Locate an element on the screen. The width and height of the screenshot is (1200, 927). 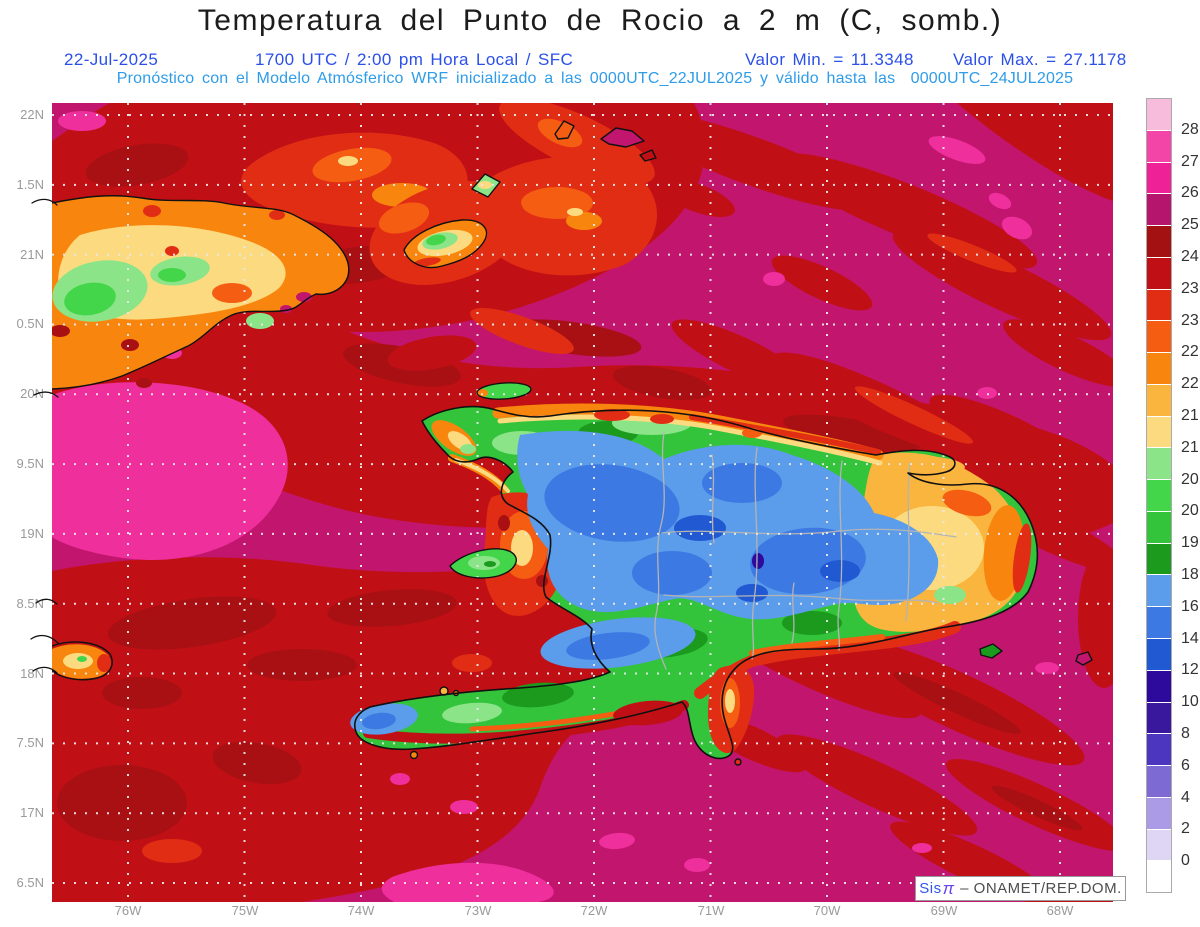
lat-label: 0.5N is located at coordinates (30, 323).